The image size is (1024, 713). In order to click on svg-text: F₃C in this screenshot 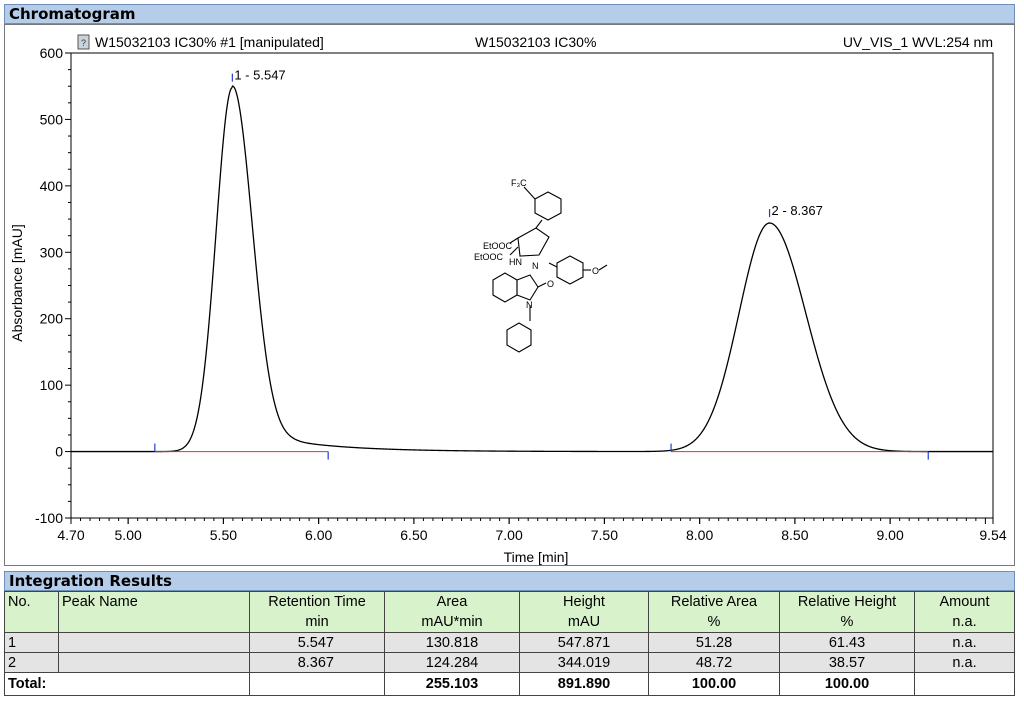, I will do `click(519, 183)`.